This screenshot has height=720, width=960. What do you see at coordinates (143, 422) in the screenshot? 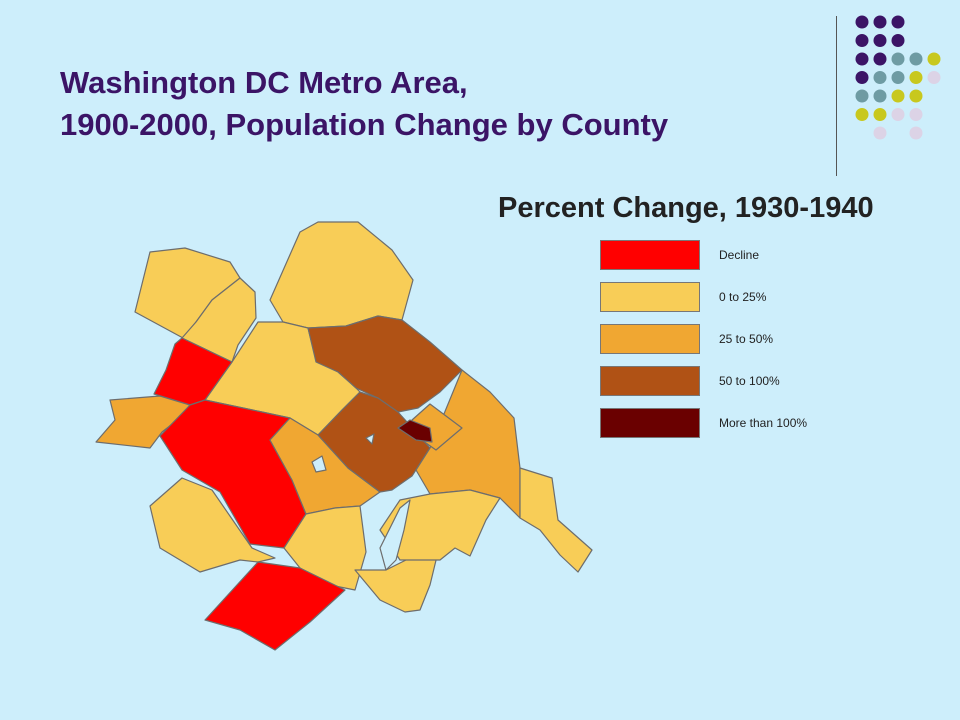
I see `county-page-rappahannock` at bounding box center [143, 422].